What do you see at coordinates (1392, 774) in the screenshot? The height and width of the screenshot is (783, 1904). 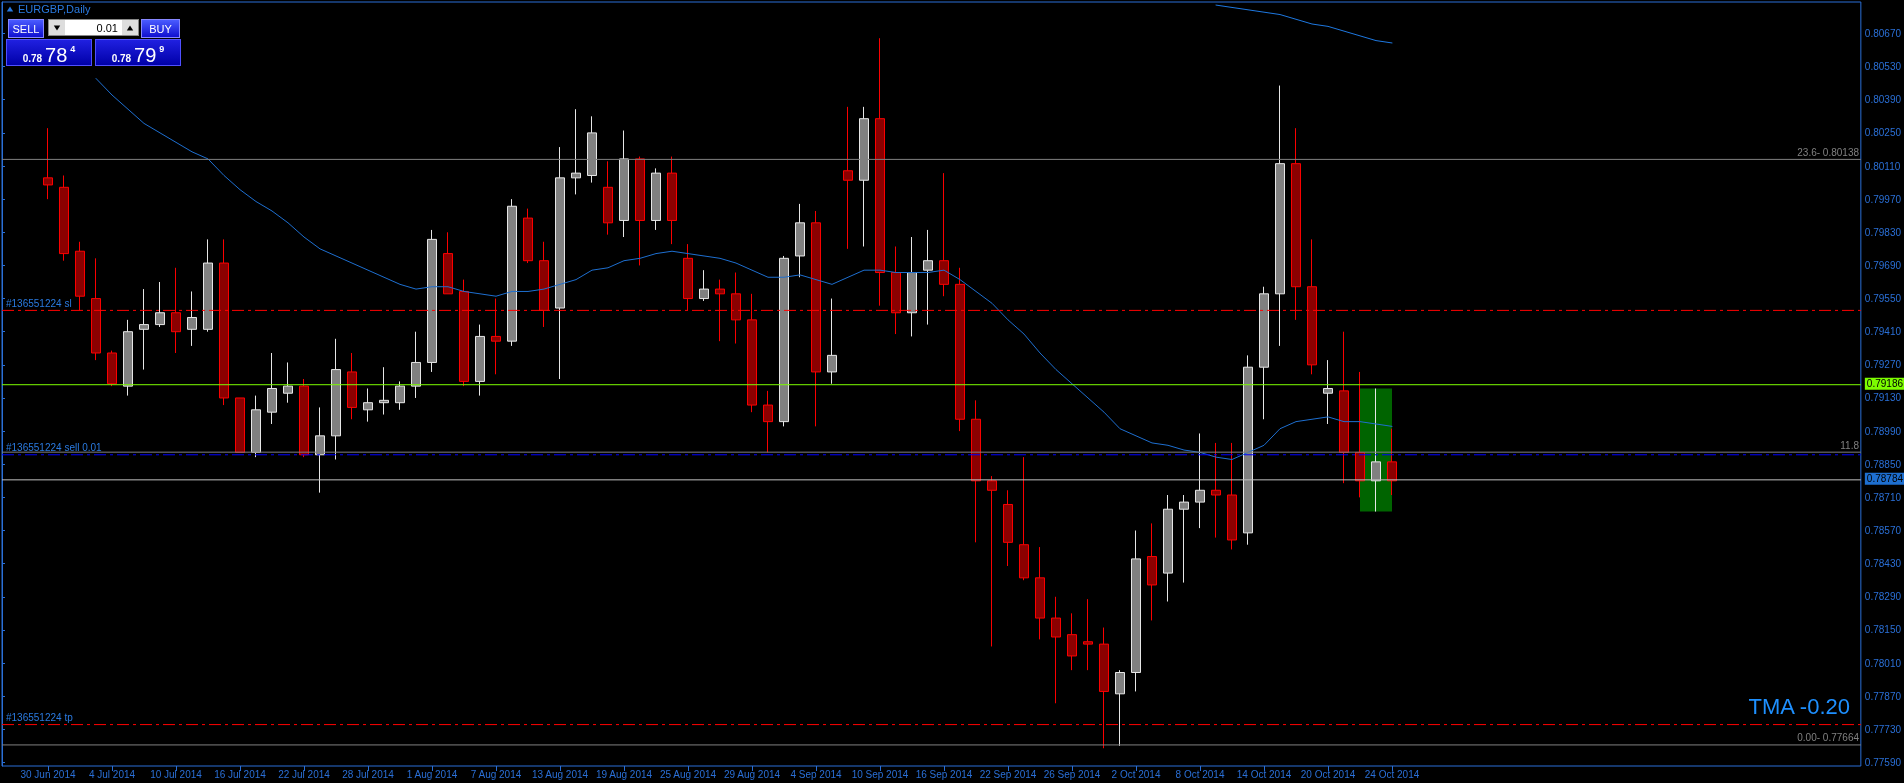 I see `x-tick-label: 24 Oct 2014` at bounding box center [1392, 774].